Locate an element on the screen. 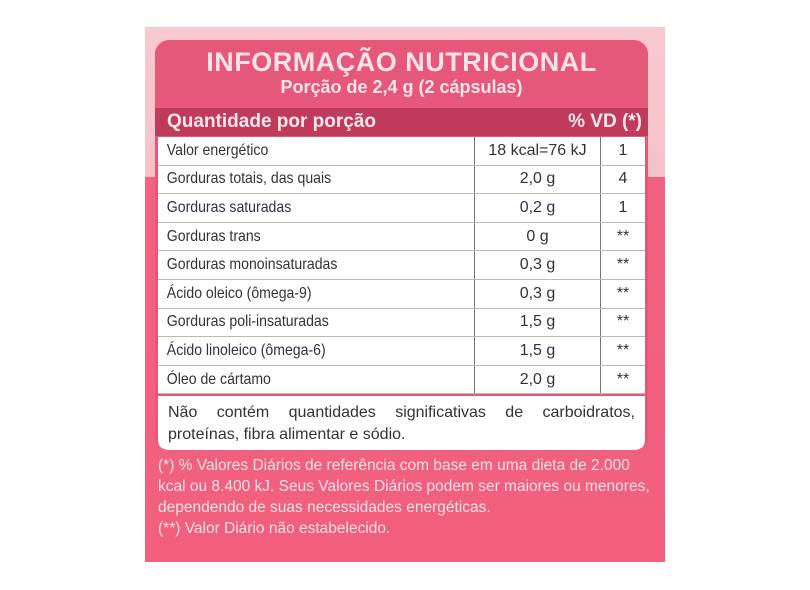  table-header: Quantidade por porção % VD (*) is located at coordinates (401, 122).